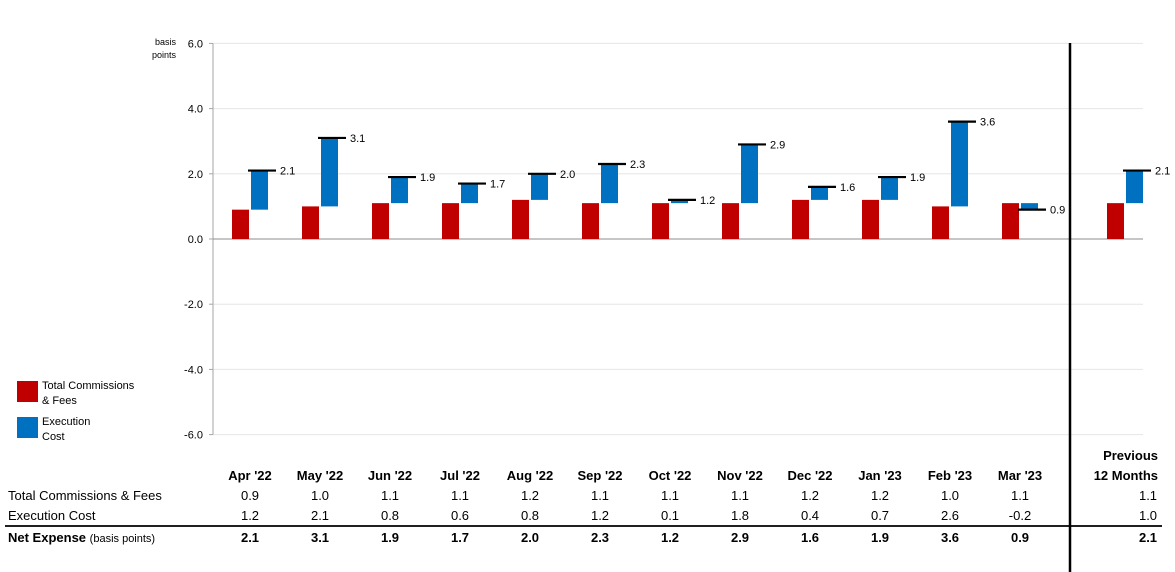 The width and height of the screenshot is (1175, 572). Describe the element at coordinates (987, 123) in the screenshot. I see `net-data-label: 3.6` at that location.